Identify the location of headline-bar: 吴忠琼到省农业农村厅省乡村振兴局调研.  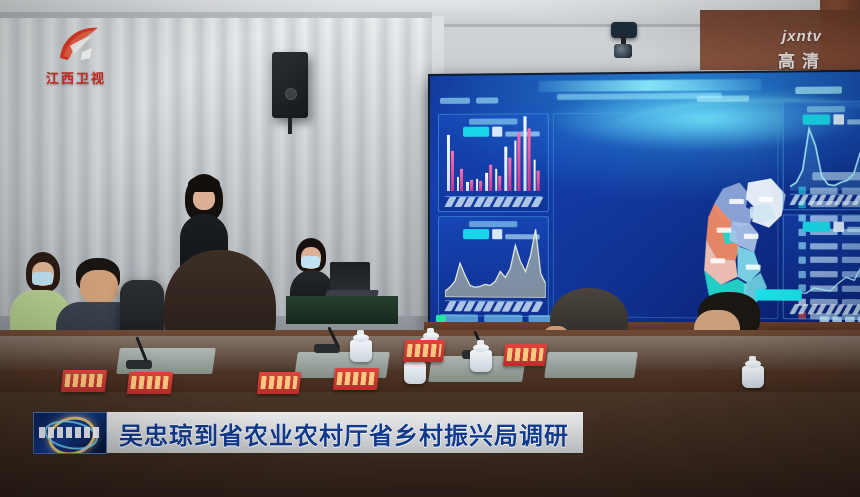
(345, 432).